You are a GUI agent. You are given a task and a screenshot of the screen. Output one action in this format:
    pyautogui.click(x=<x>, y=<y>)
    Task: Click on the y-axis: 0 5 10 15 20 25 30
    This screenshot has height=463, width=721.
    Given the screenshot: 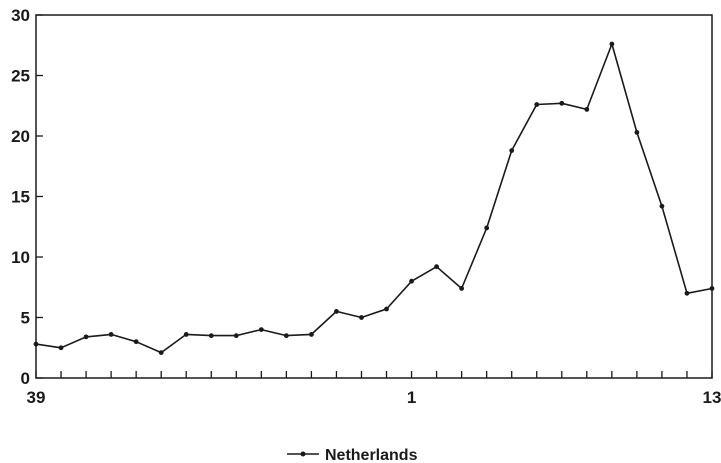 What is the action you would take?
    pyautogui.click(x=27, y=197)
    